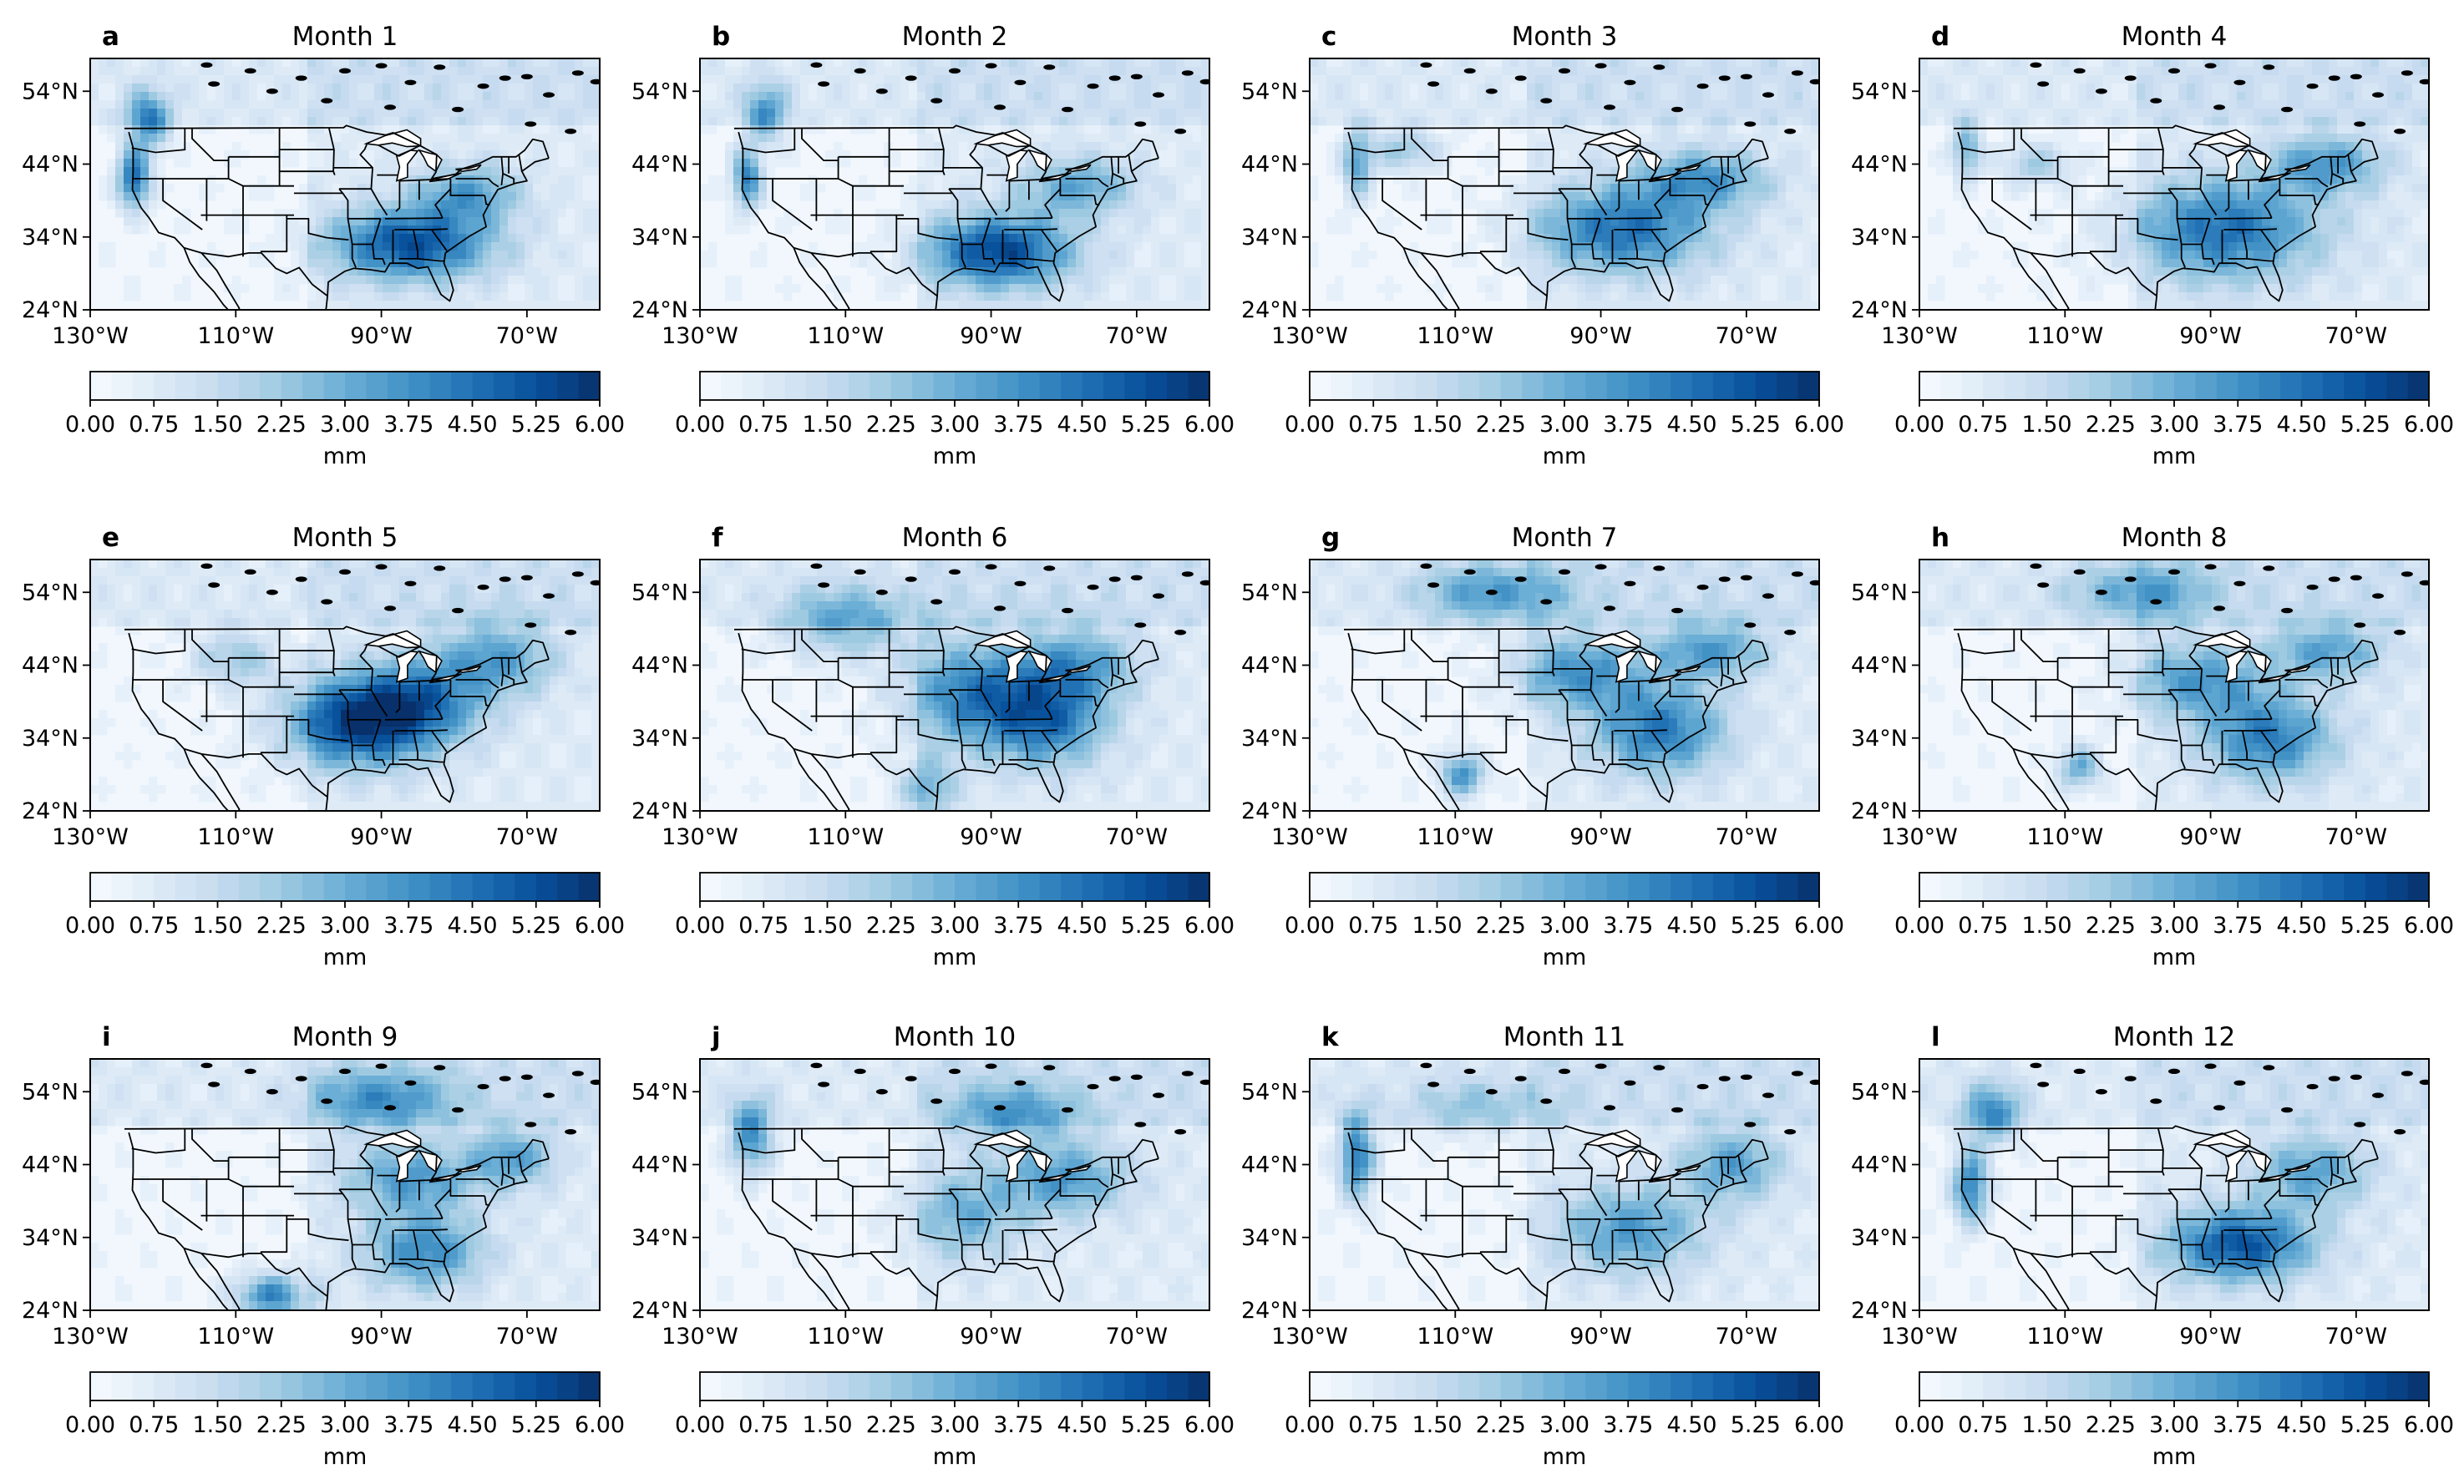  I want to click on panel-title: Month 2, so click(955, 37).